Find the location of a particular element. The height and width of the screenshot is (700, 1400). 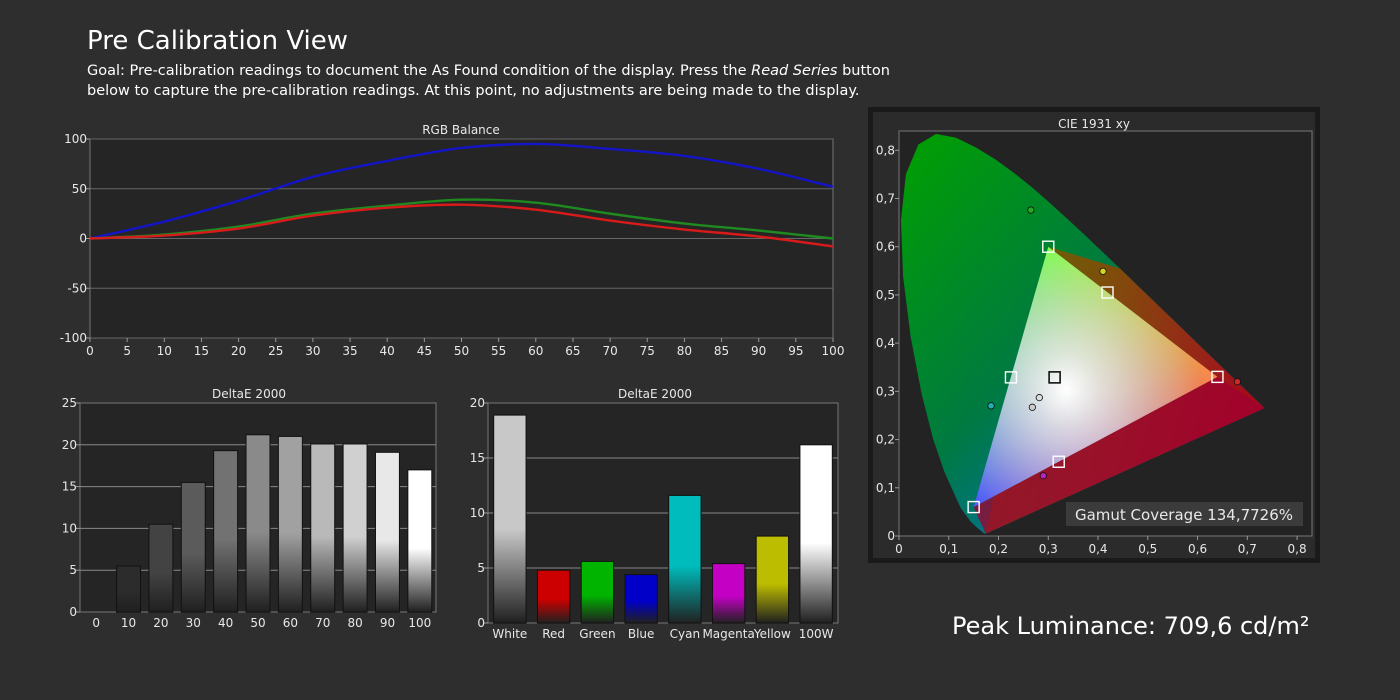

cie-y-tick-label: 0,3 is located at coordinates (885, 391).